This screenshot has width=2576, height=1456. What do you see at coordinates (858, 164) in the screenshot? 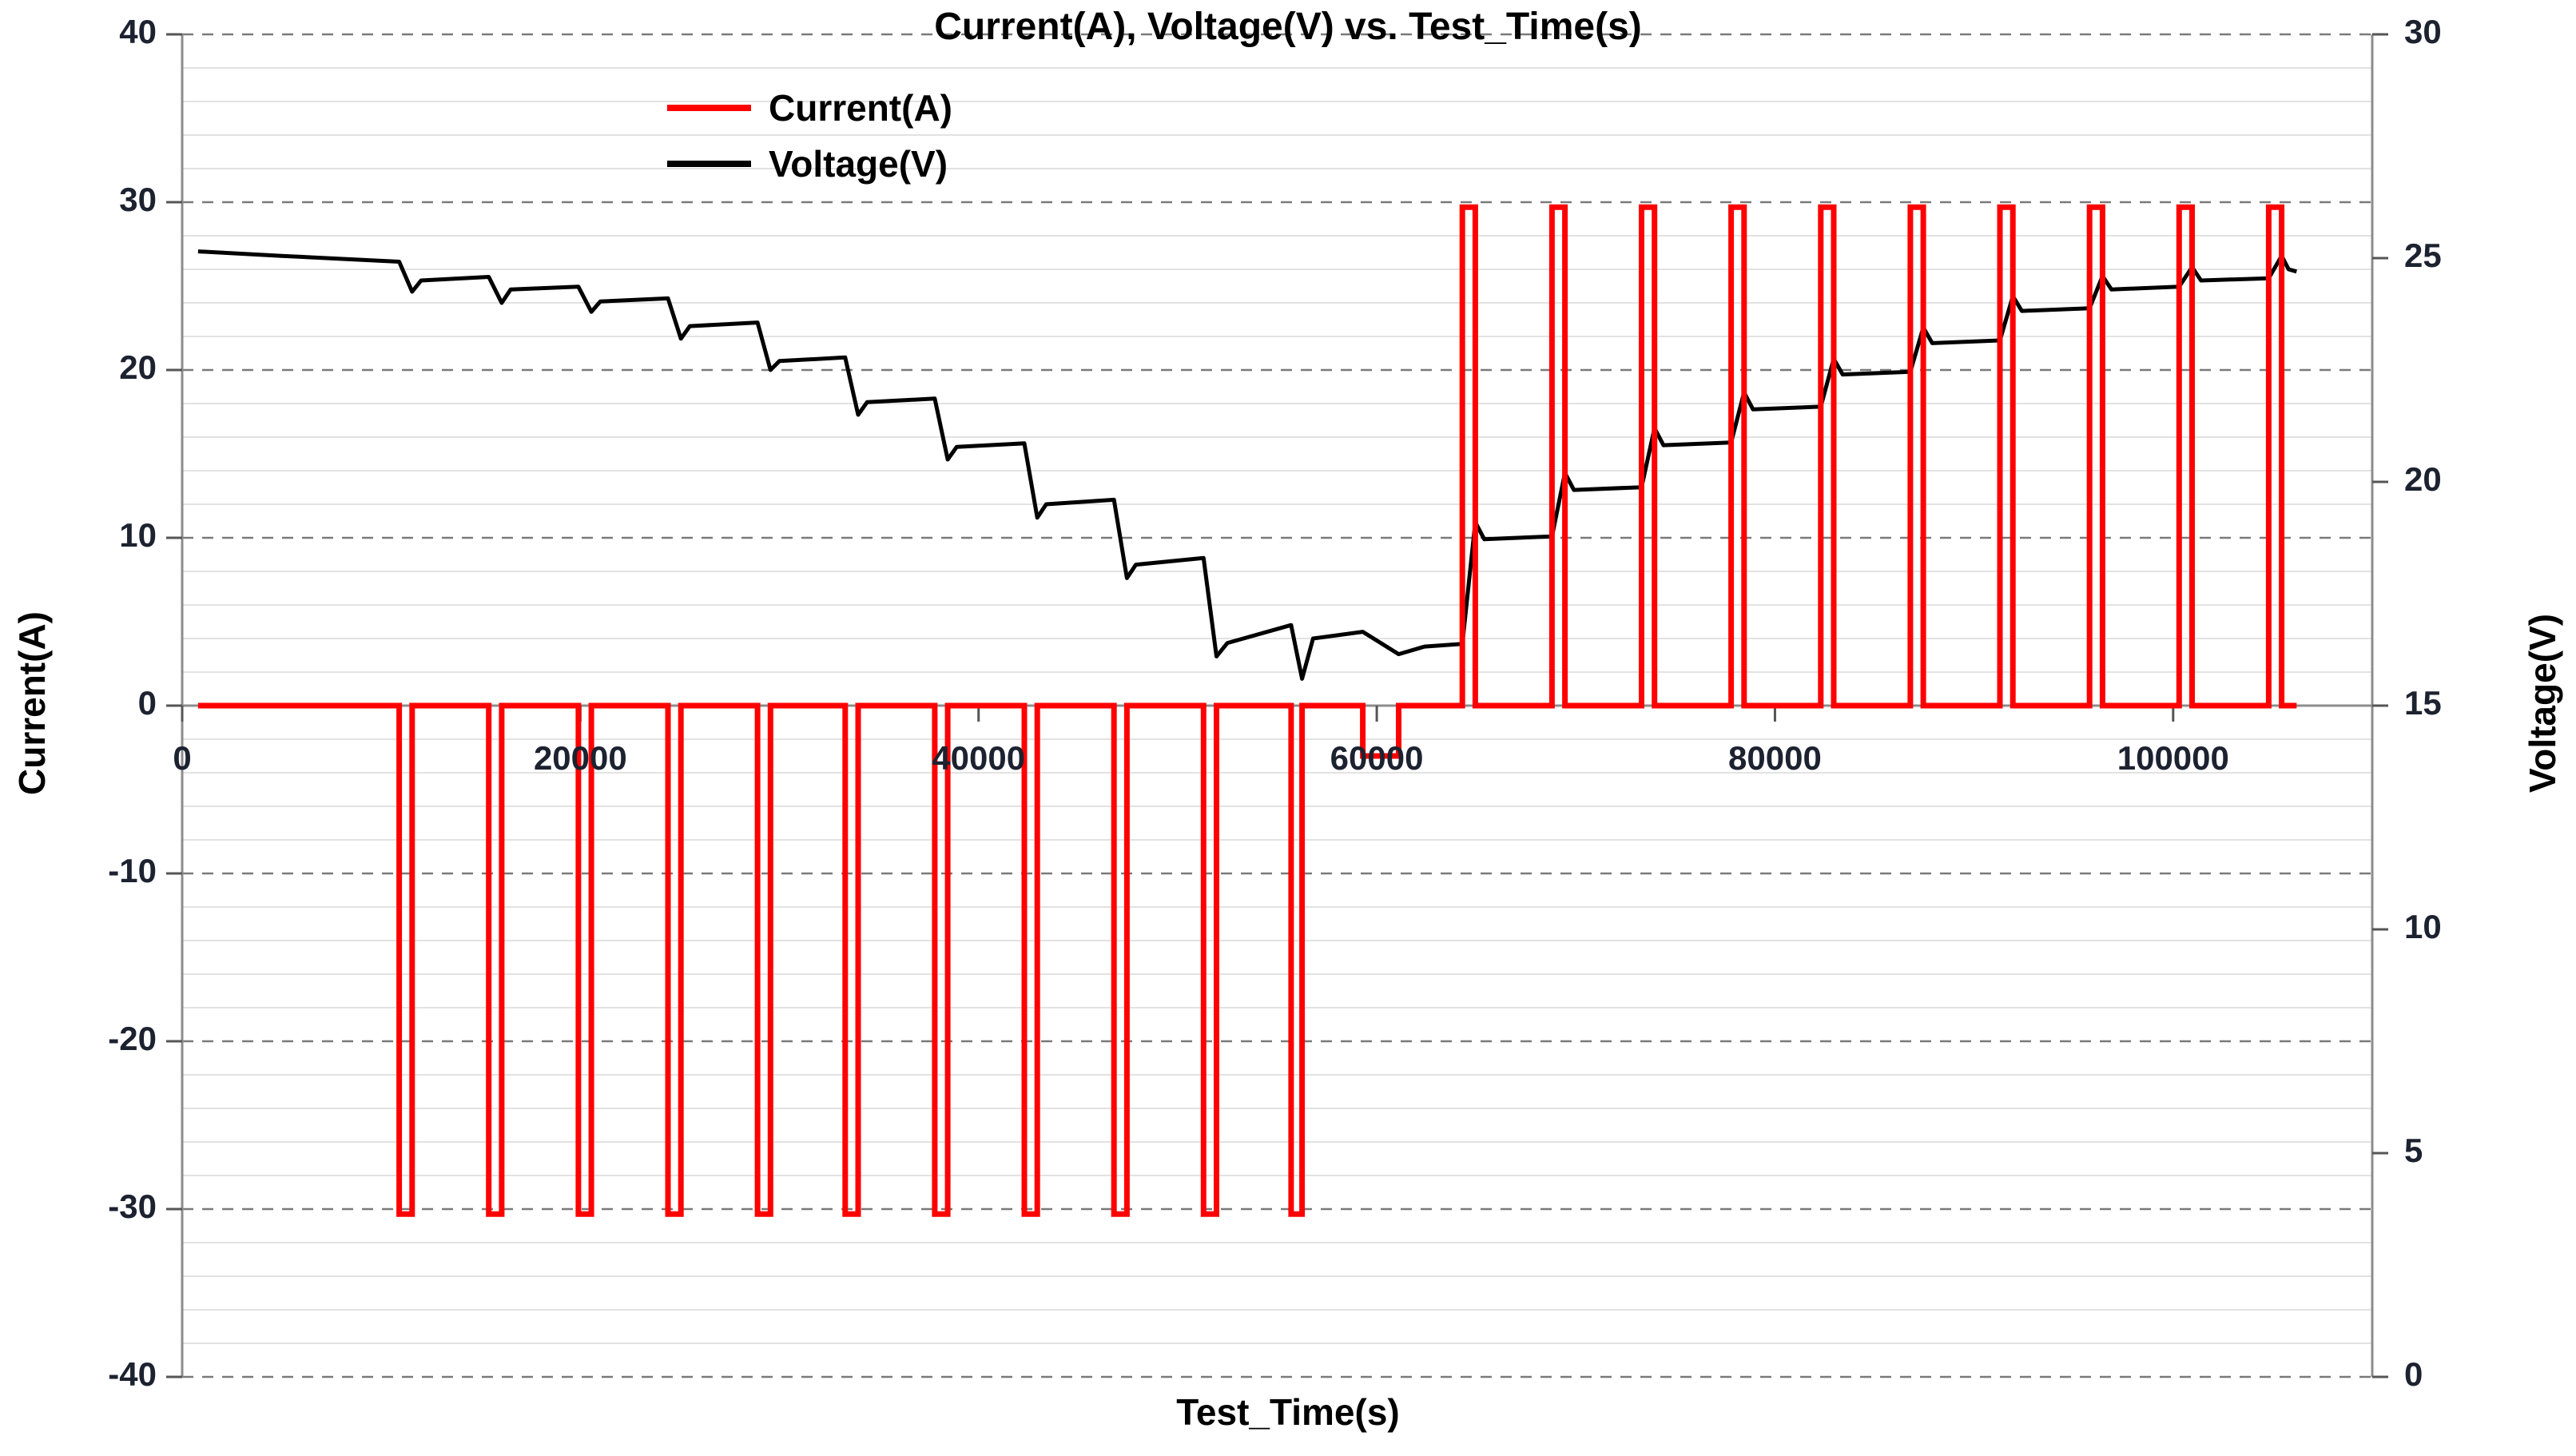
I see `legend-label-voltage: Voltage(V)` at bounding box center [858, 164].